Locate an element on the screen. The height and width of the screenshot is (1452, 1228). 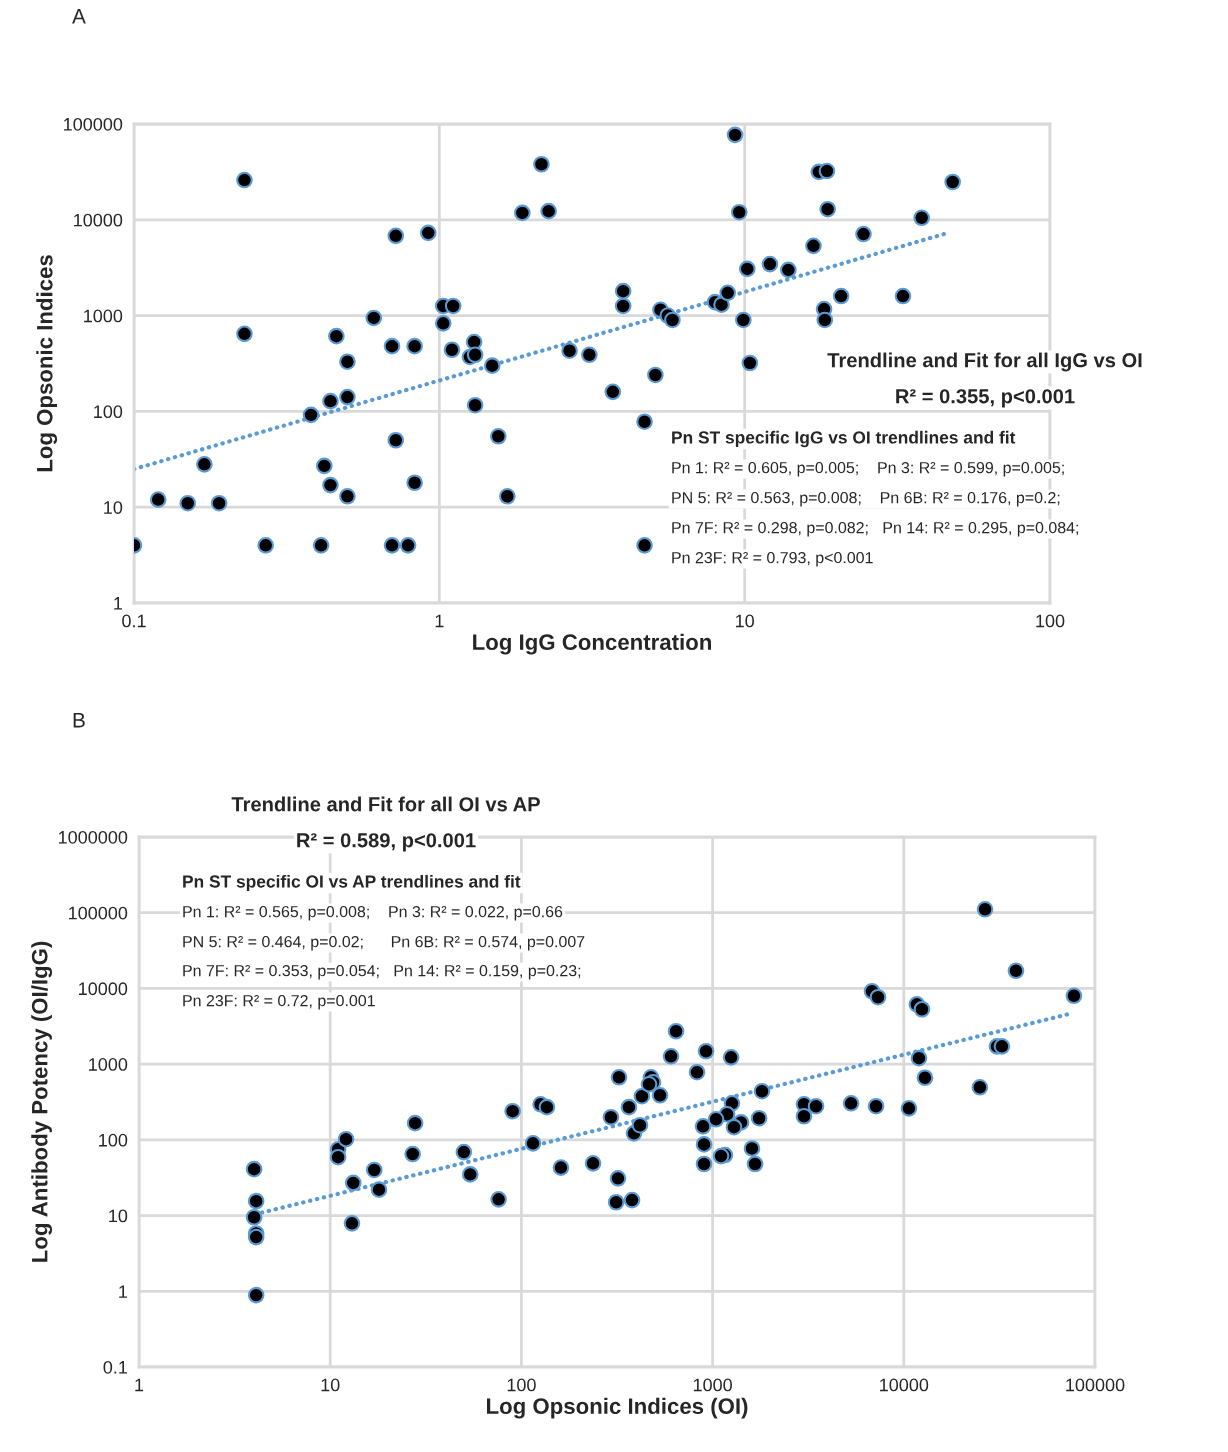
annotation: PN 5: R² = 0.563, p=0.008; Pn 6B: R² = 0.176, p=0.2; is located at coordinates (866, 499).